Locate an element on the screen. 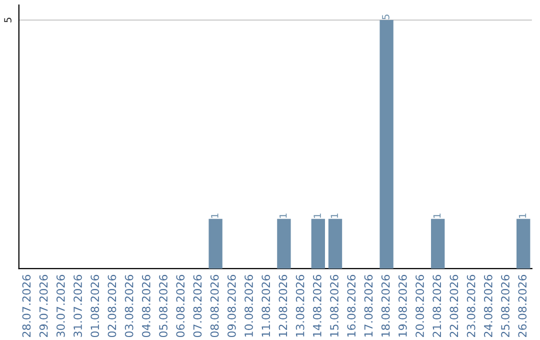 The image size is (540, 340). x-tick-label: 15.08.2026 is located at coordinates (334, 305).